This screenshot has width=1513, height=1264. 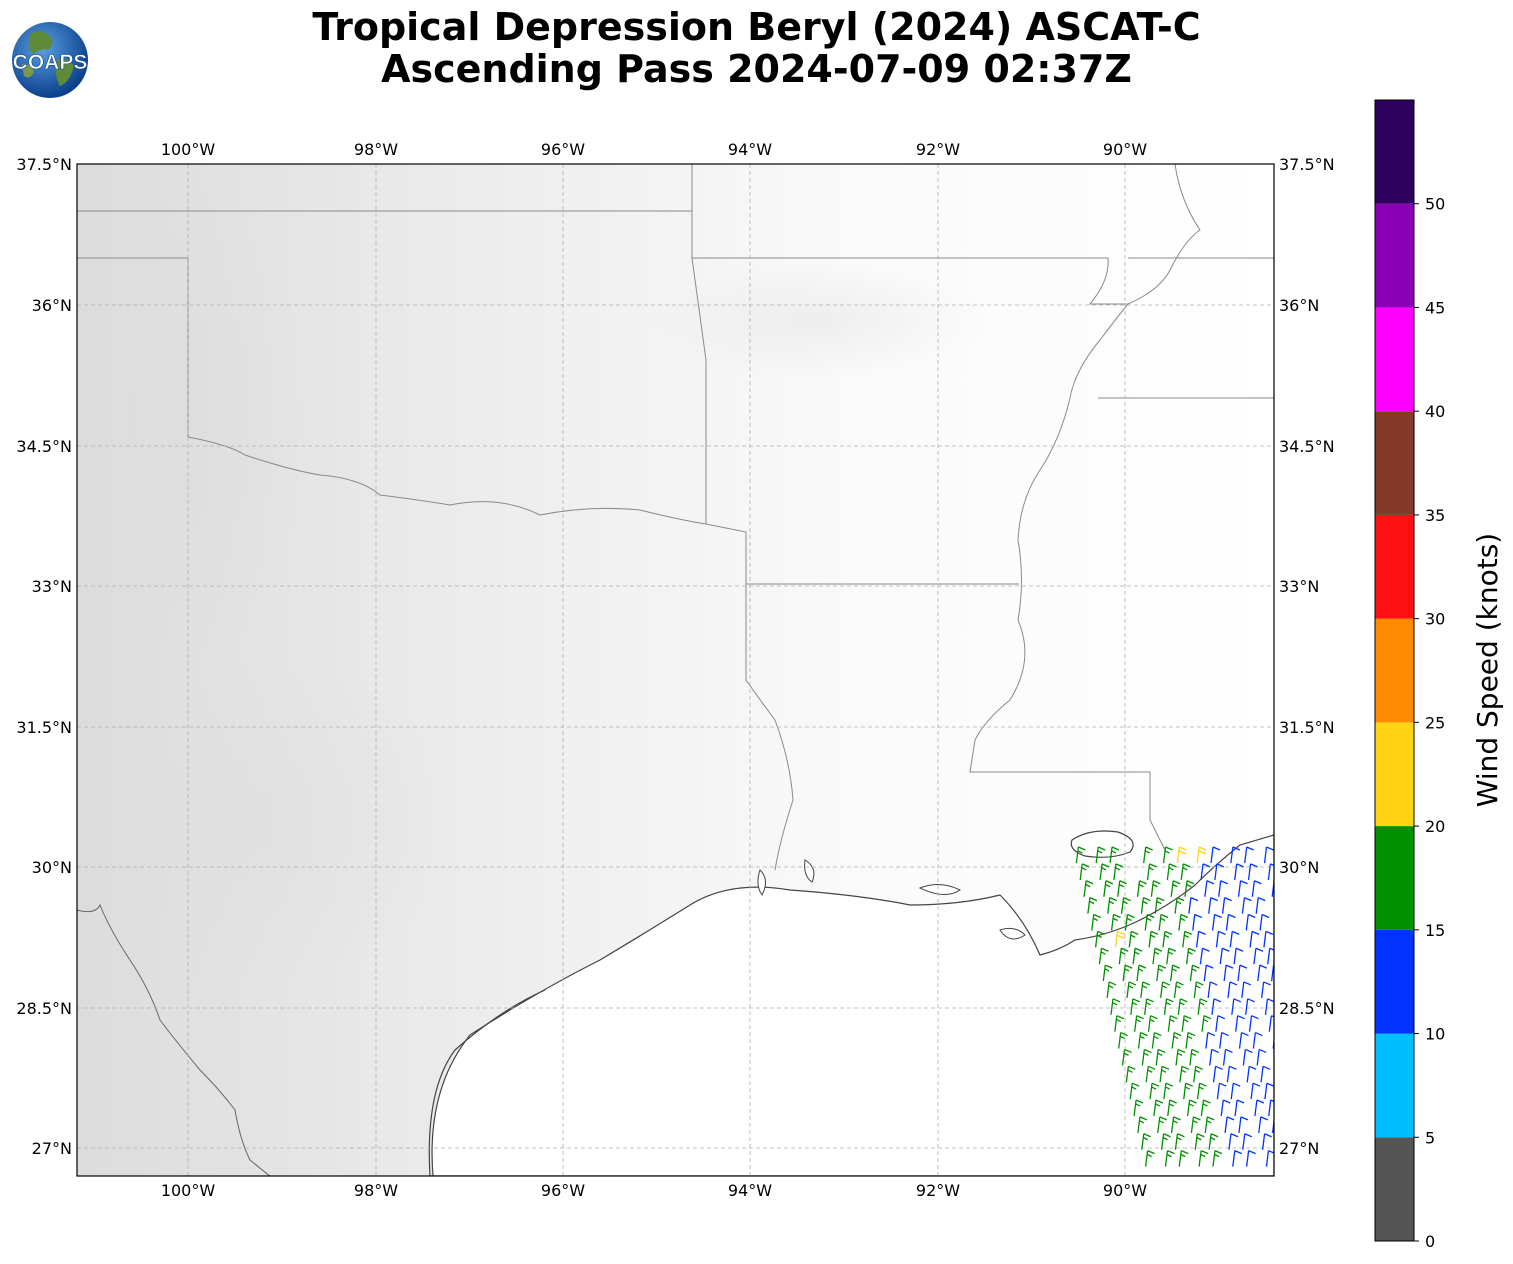 I want to click on lon-tick-bottom: 94°W, so click(x=750, y=1190).